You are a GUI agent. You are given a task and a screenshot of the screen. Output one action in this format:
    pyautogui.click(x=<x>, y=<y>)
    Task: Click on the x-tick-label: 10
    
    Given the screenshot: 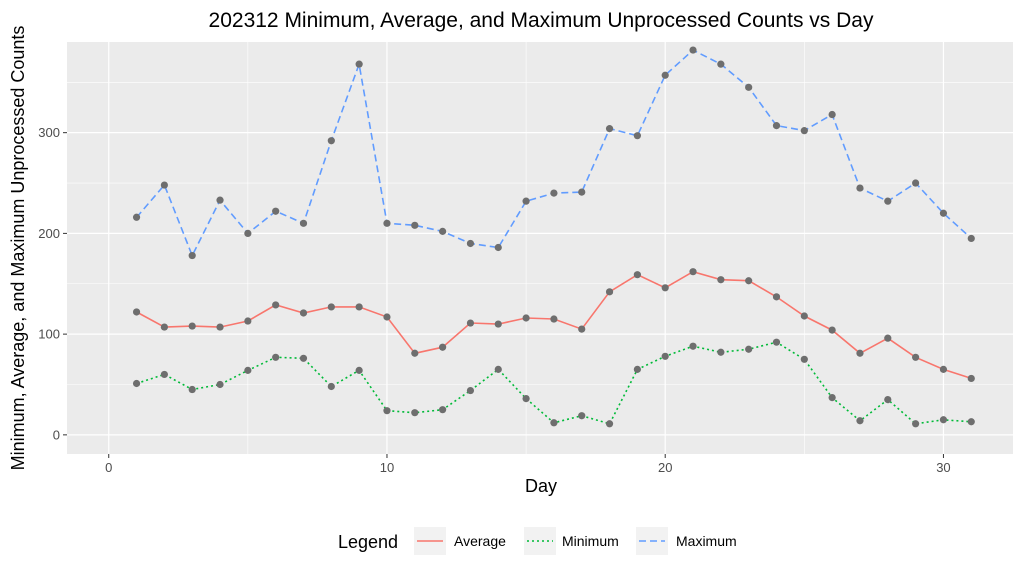 What is the action you would take?
    pyautogui.click(x=387, y=467)
    